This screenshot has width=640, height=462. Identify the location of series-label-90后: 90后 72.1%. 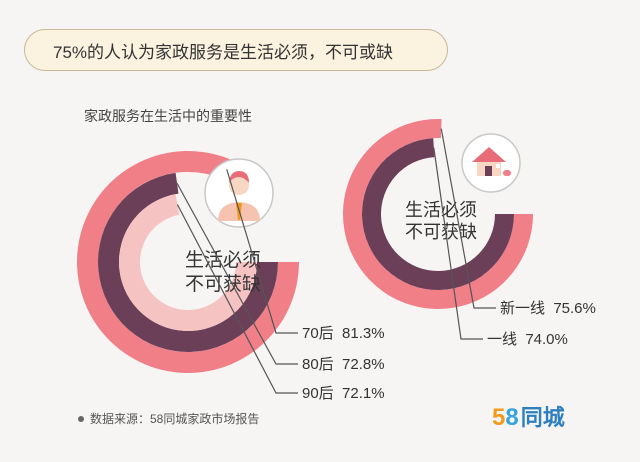
(343, 393).